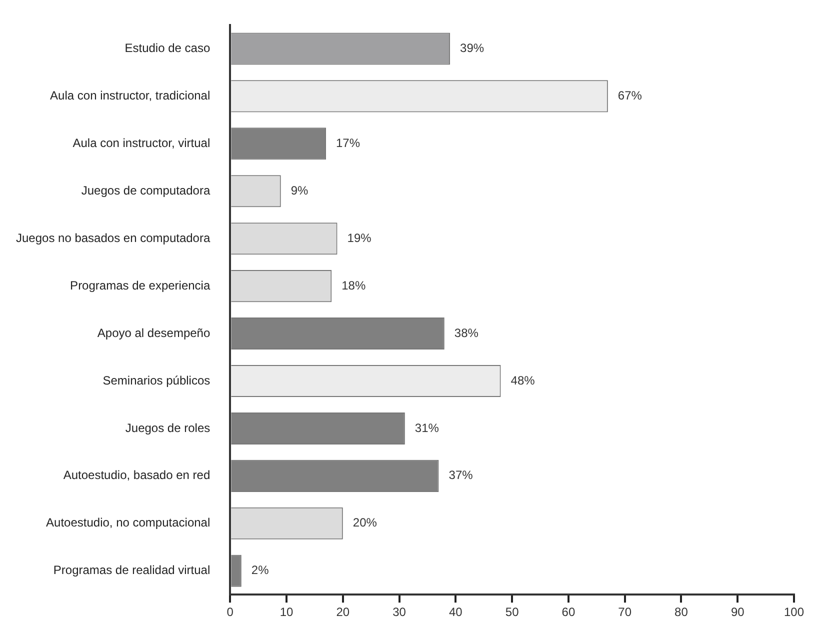 This screenshot has width=814, height=629. Describe the element at coordinates (512, 612) in the screenshot. I see `x-tick-label: 50` at that location.